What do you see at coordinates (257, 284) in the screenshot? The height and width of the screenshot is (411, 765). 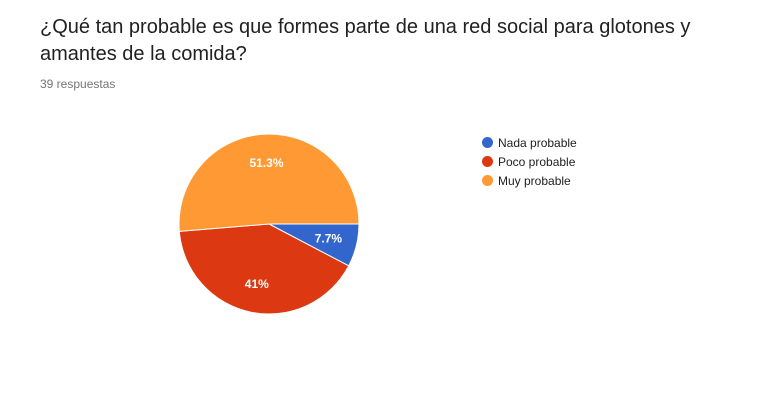 I see `pie-data-label: 41%` at bounding box center [257, 284].